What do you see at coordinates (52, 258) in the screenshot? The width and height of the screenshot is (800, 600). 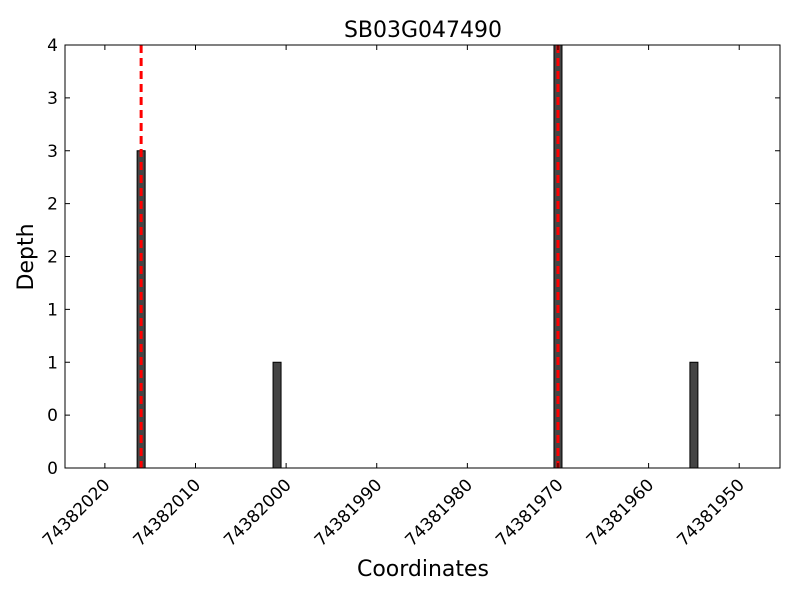 I see `y-tick-label-4: 2` at bounding box center [52, 258].